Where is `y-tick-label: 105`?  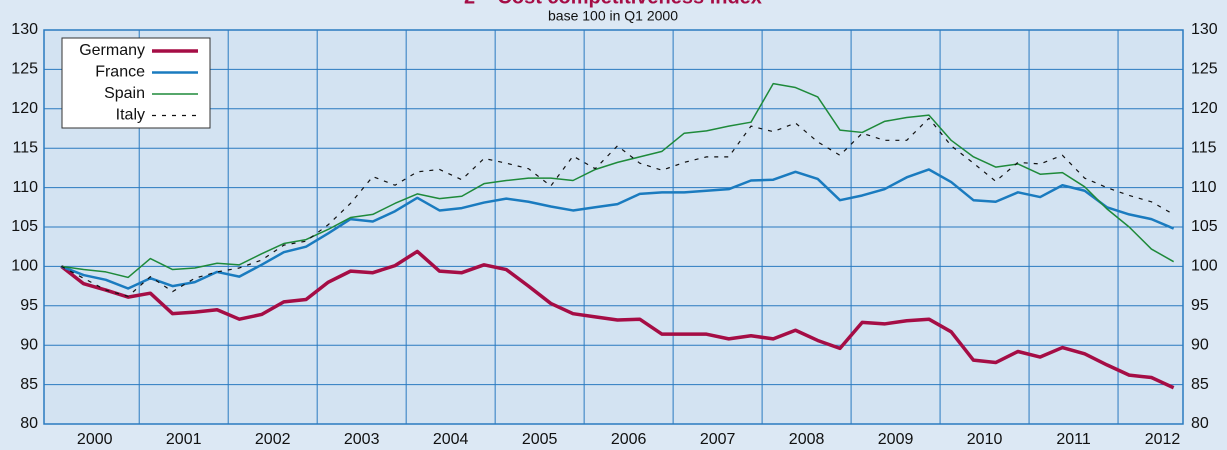 y-tick-label: 105 is located at coordinates (24, 226).